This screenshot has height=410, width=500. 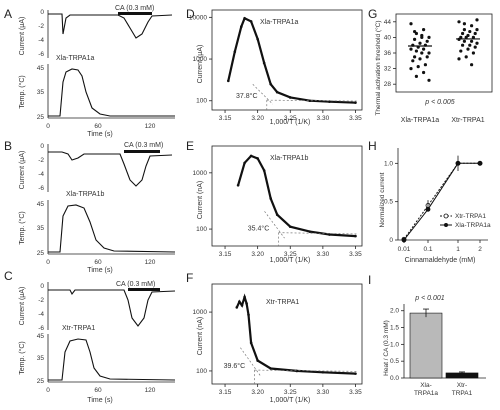 I want to click on y-tick-label: 10000, so click(x=198, y=17).